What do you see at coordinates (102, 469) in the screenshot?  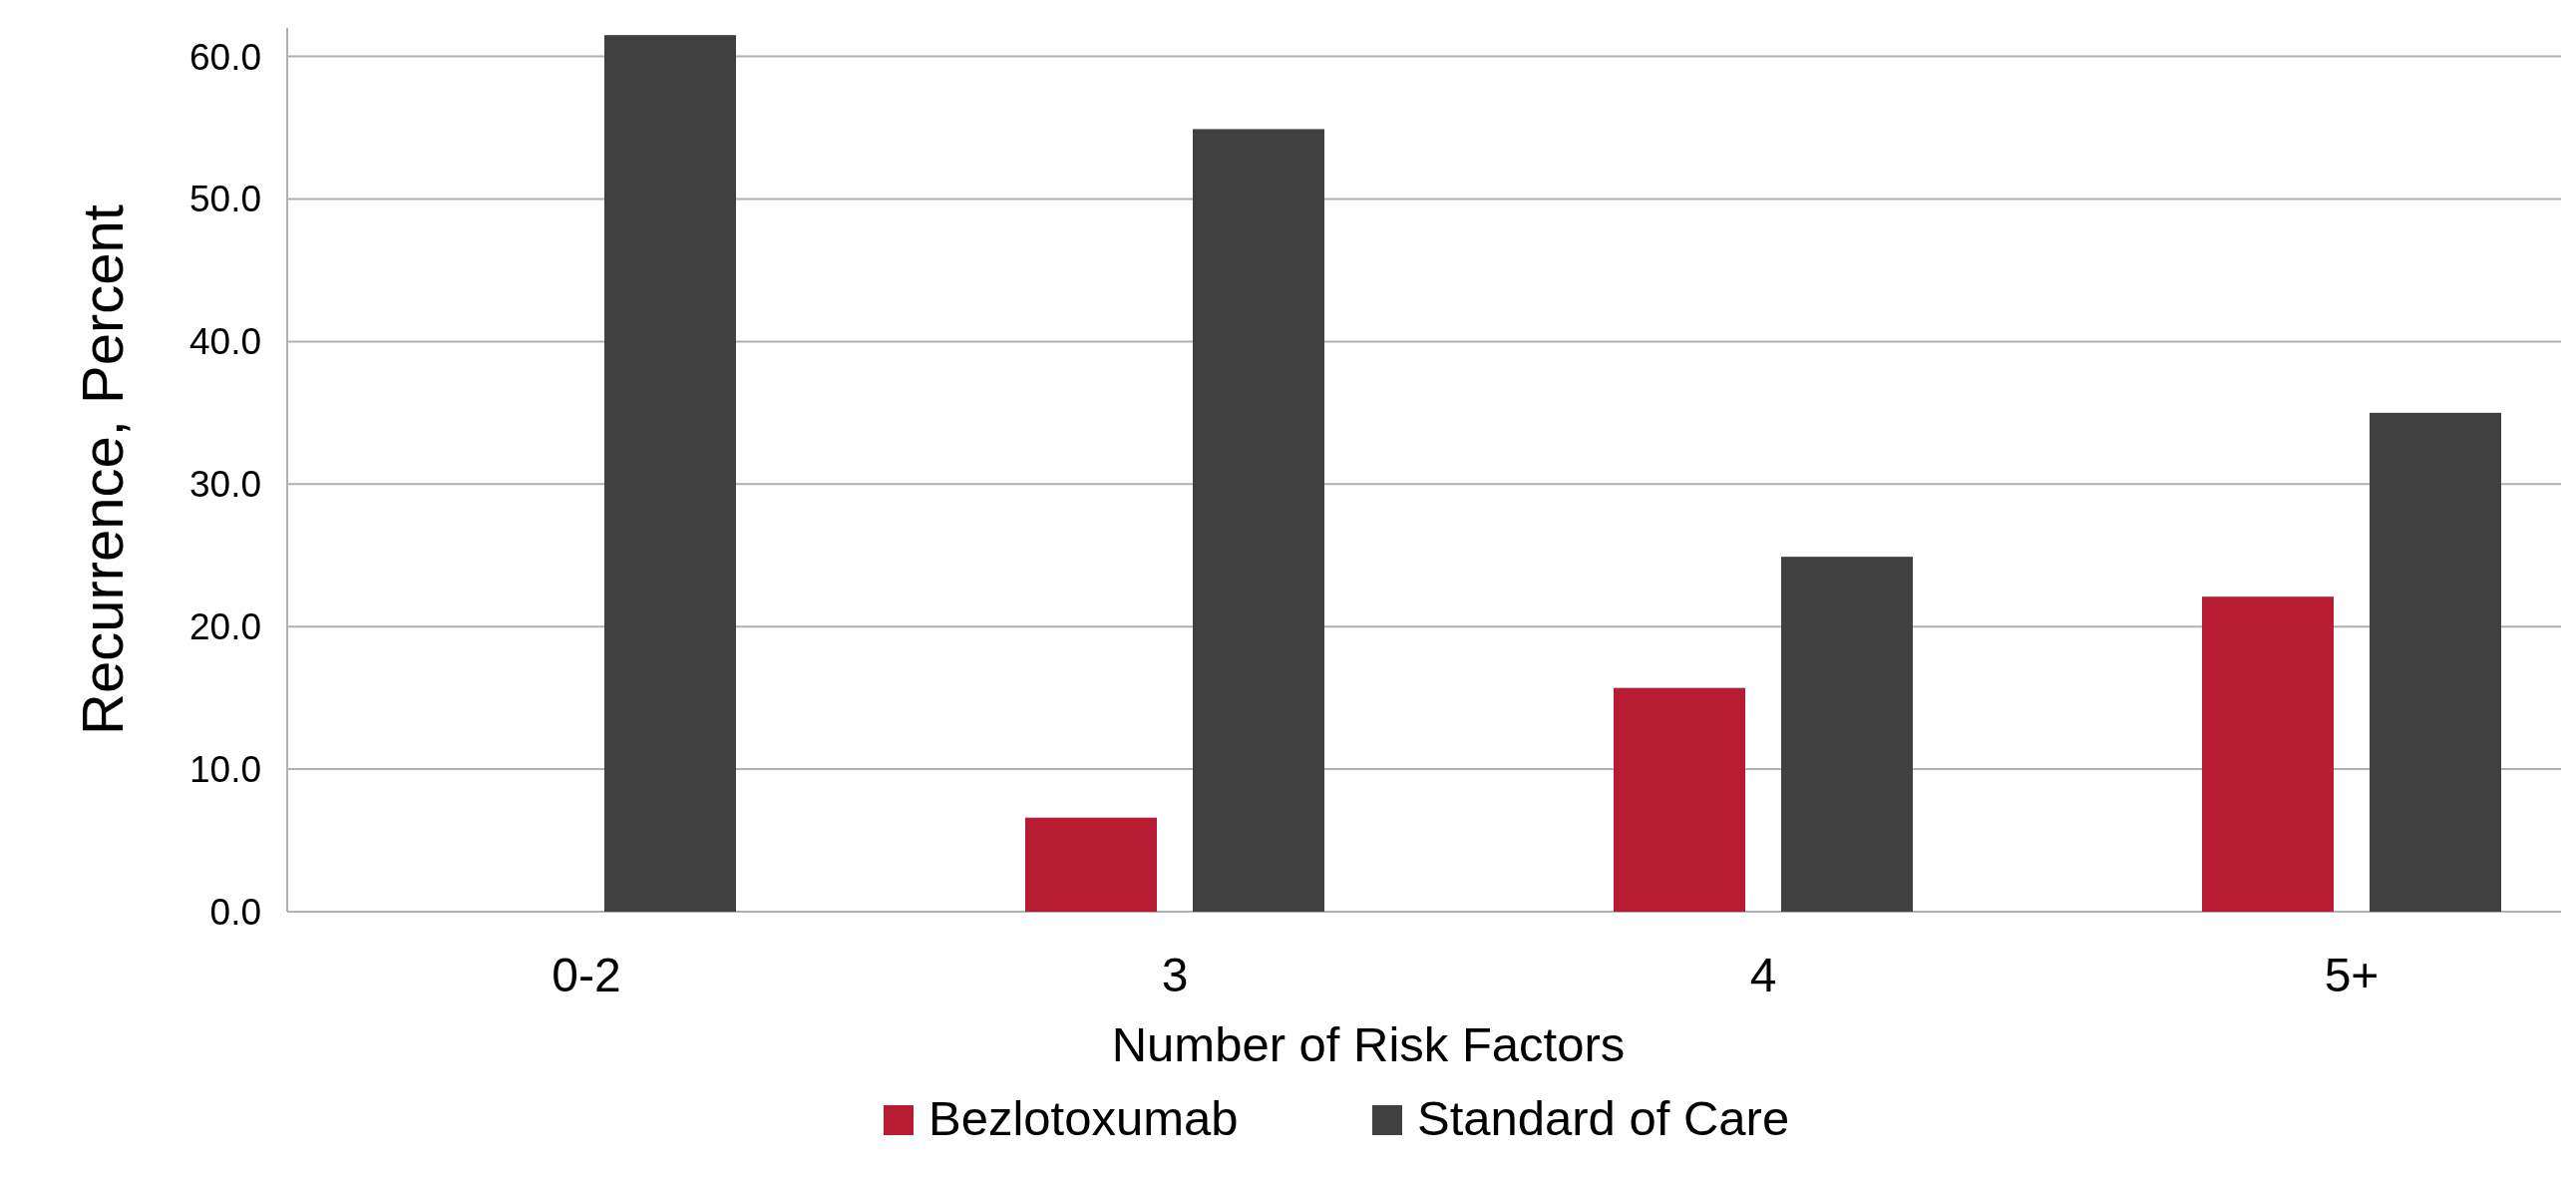 I see `y-axis-title: Recurrence, Percent` at bounding box center [102, 469].